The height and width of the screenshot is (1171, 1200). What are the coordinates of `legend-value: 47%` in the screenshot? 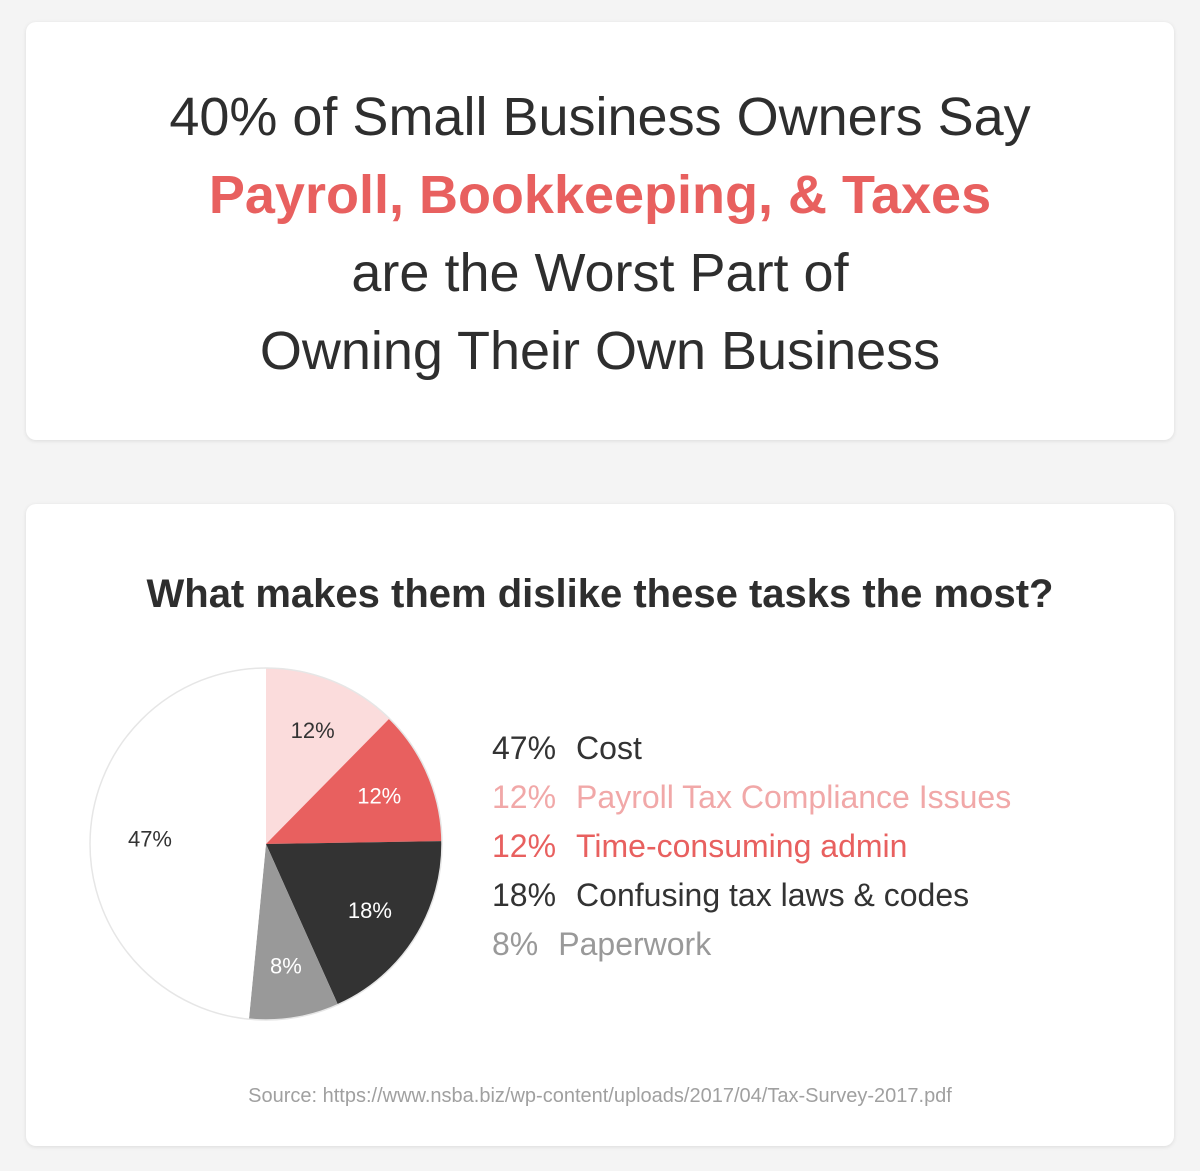 It's located at (524, 748).